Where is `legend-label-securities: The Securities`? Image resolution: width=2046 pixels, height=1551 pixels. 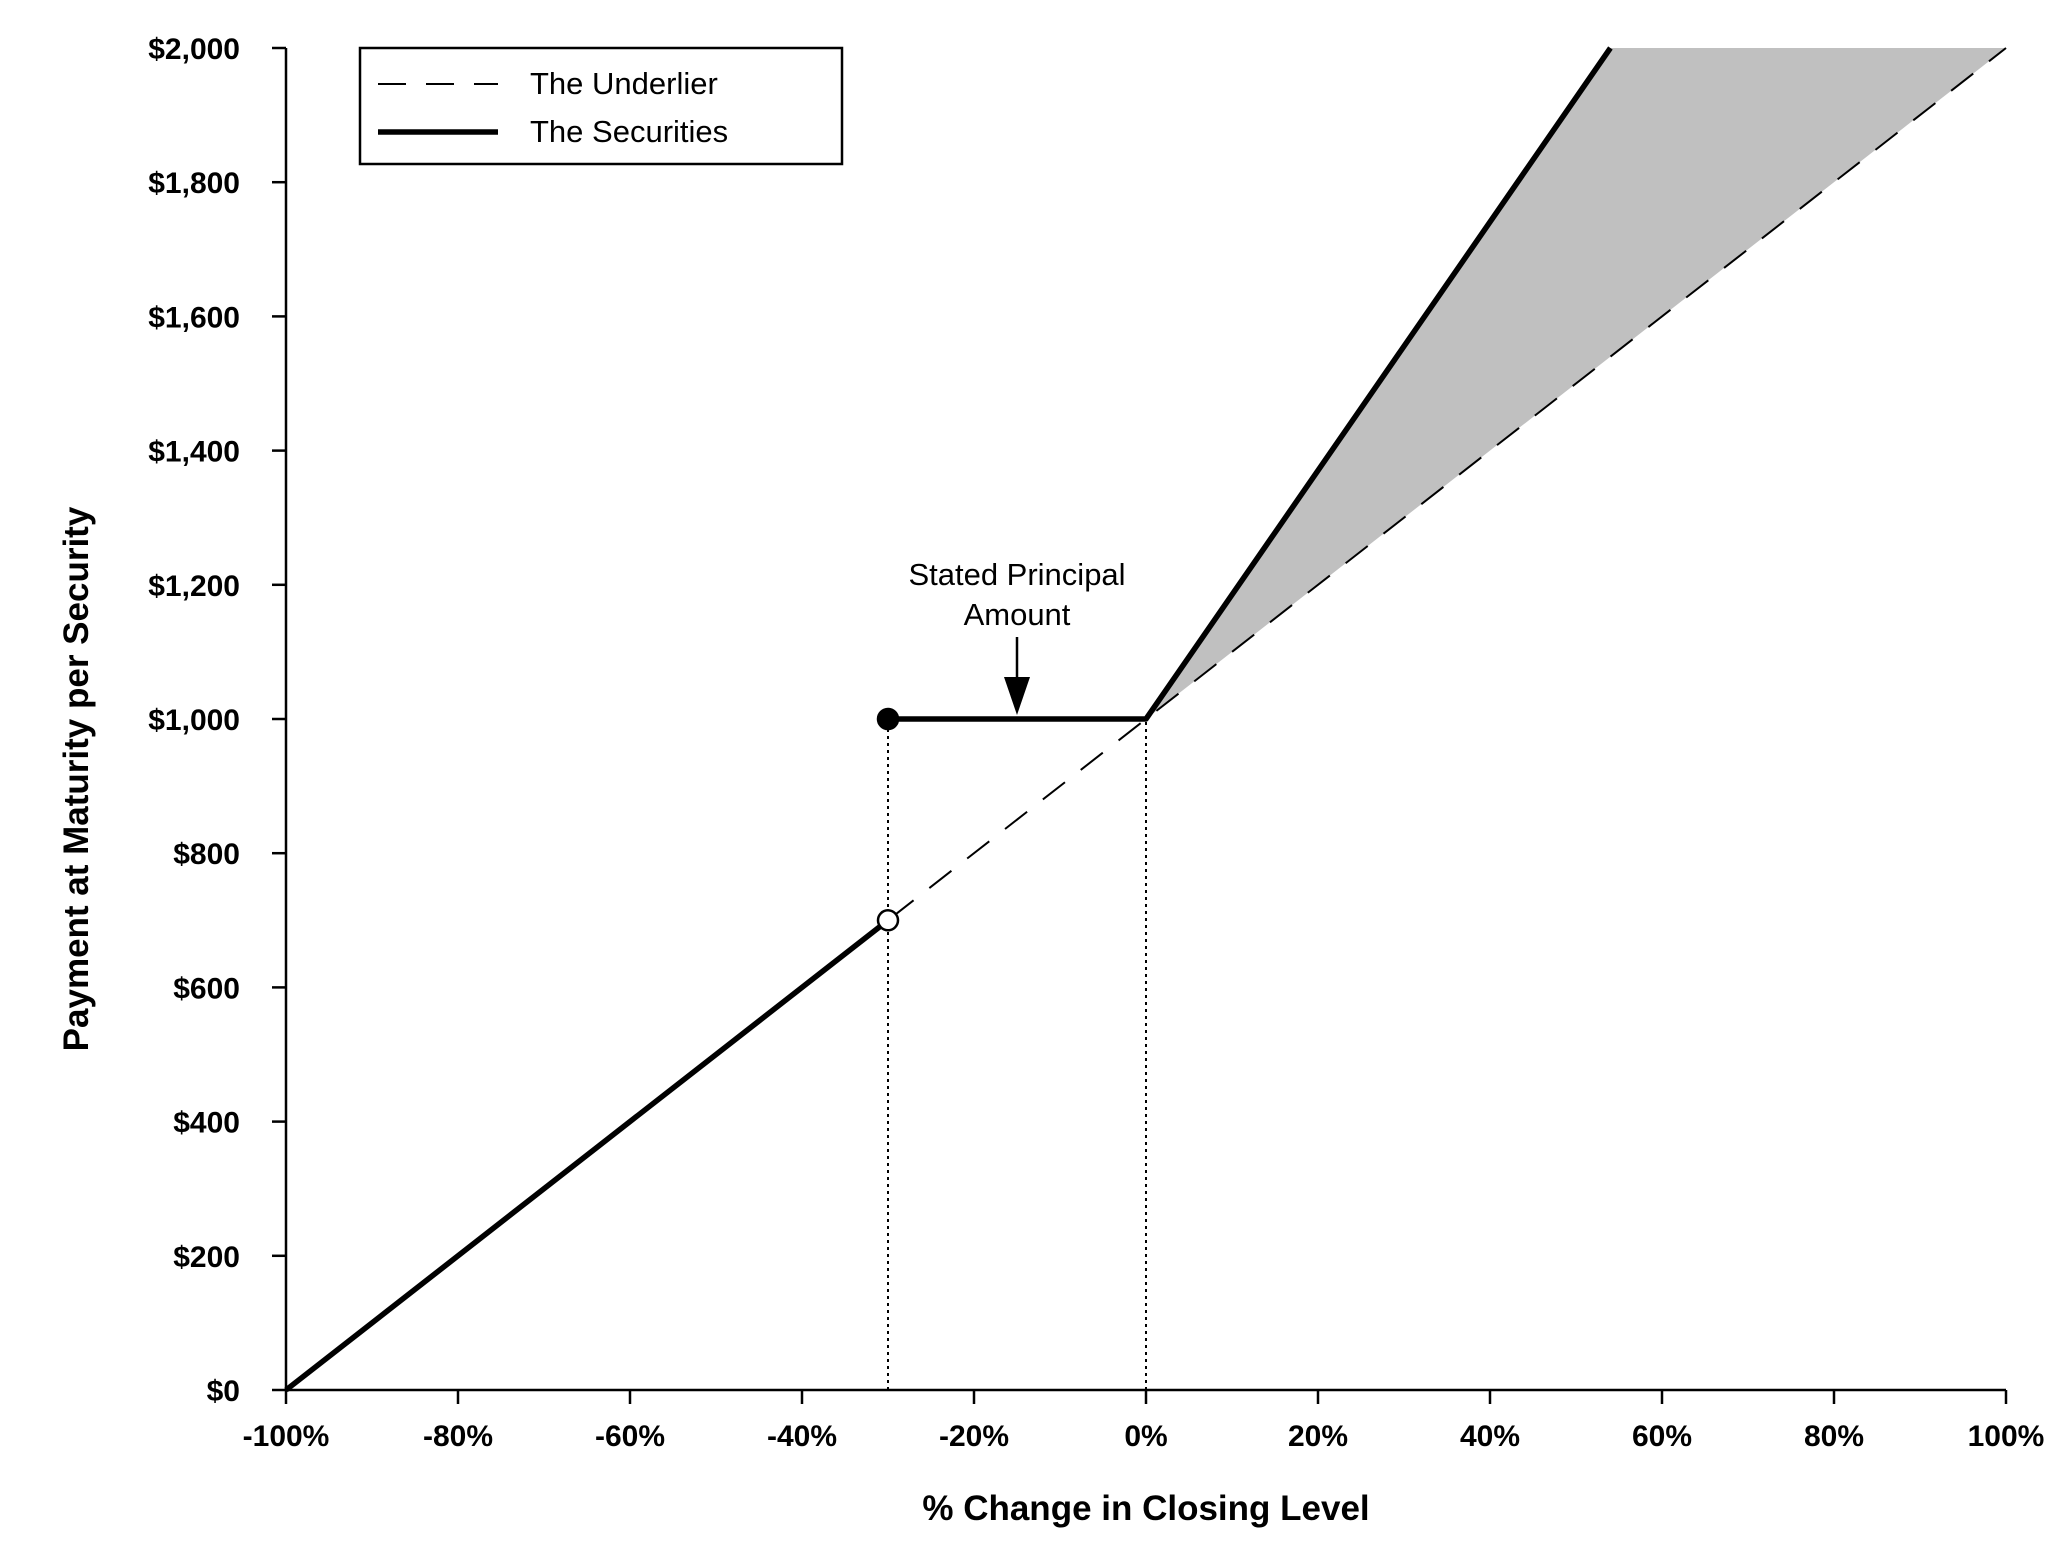
legend-label-securities: The Securities is located at coordinates (629, 131).